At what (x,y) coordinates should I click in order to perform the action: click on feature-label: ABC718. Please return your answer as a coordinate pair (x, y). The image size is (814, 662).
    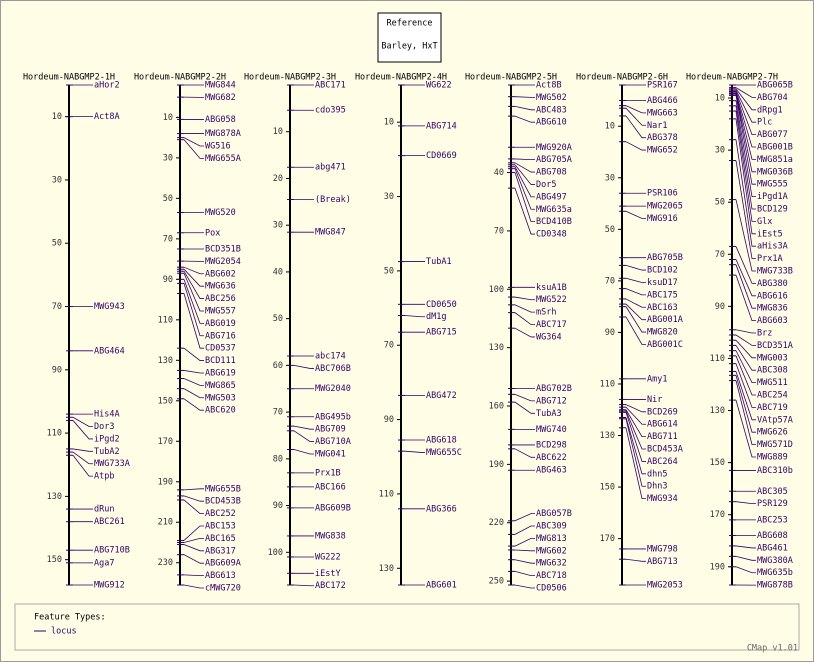
    Looking at the image, I should click on (551, 576).